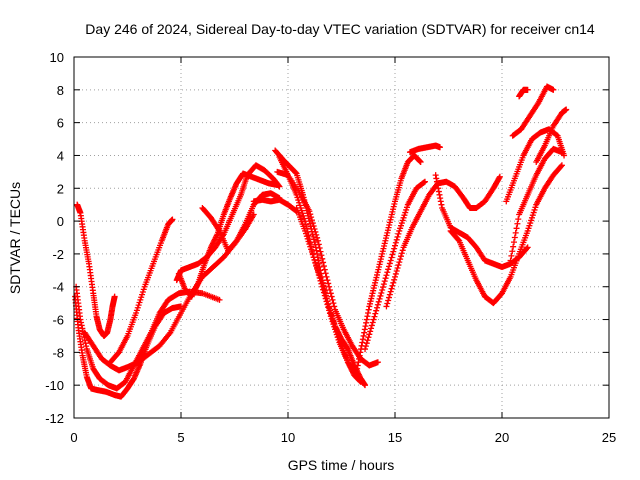 This screenshot has height=480, width=640. What do you see at coordinates (58, 287) in the screenshot?
I see `y-tick-label: -4` at bounding box center [58, 287].